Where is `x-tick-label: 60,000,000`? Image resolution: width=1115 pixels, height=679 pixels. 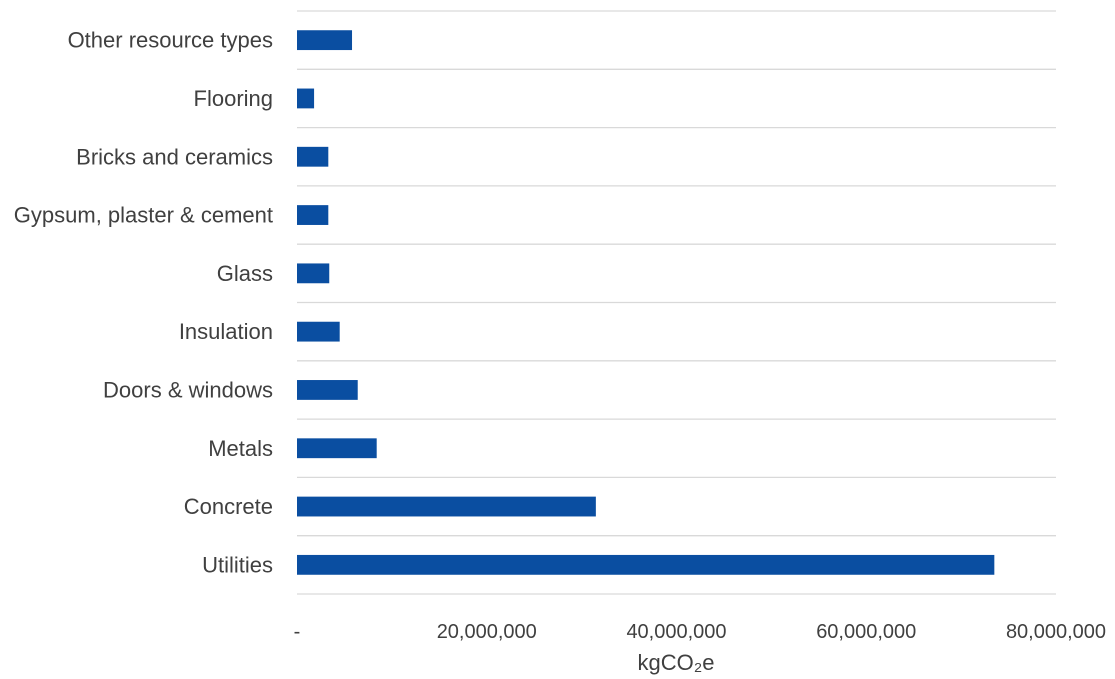
x-tick-label: 60,000,000 is located at coordinates (866, 632).